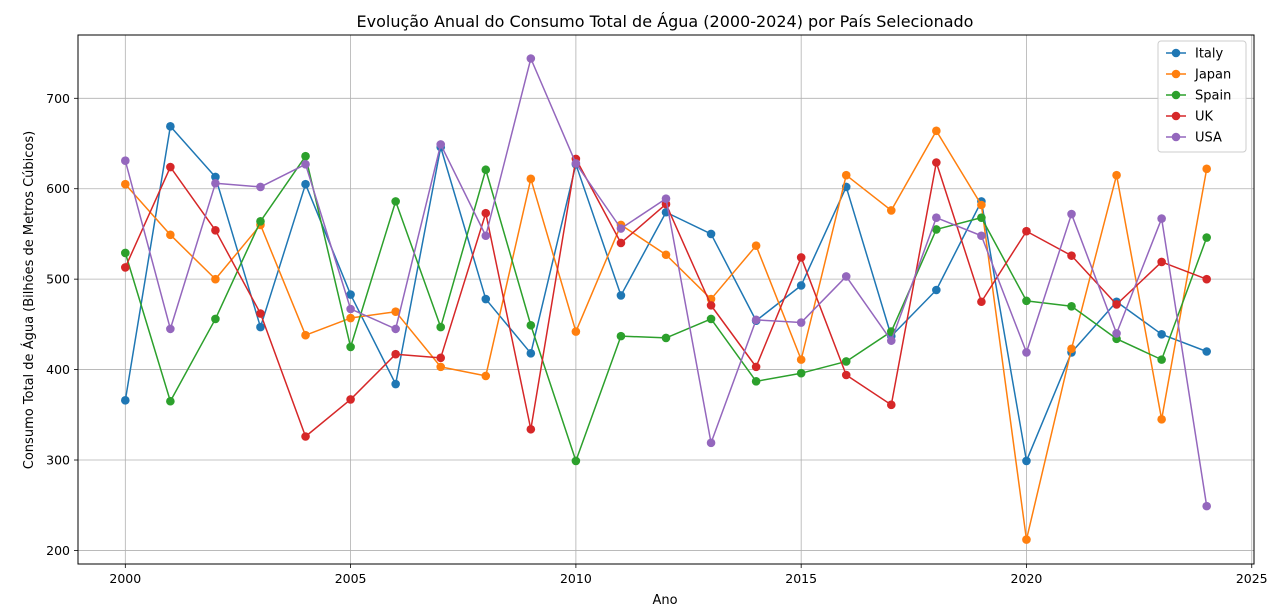 The height and width of the screenshot is (615, 1280). I want to click on legend: Italy Japan Spain UK USA, so click(1202, 96).